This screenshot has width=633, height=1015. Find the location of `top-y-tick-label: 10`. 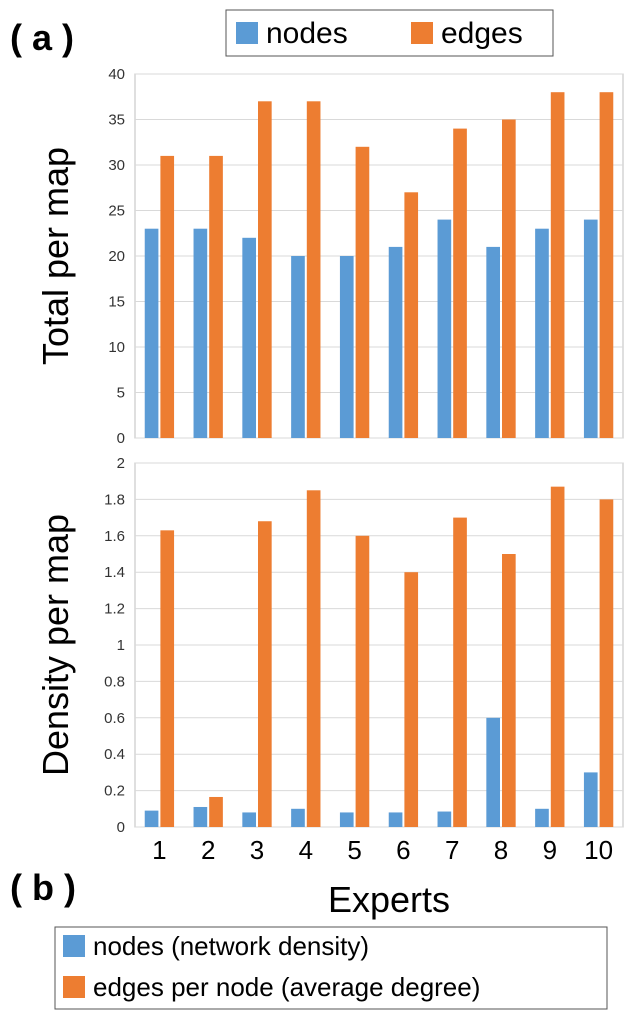

top-y-tick-label: 10 is located at coordinates (116, 347).